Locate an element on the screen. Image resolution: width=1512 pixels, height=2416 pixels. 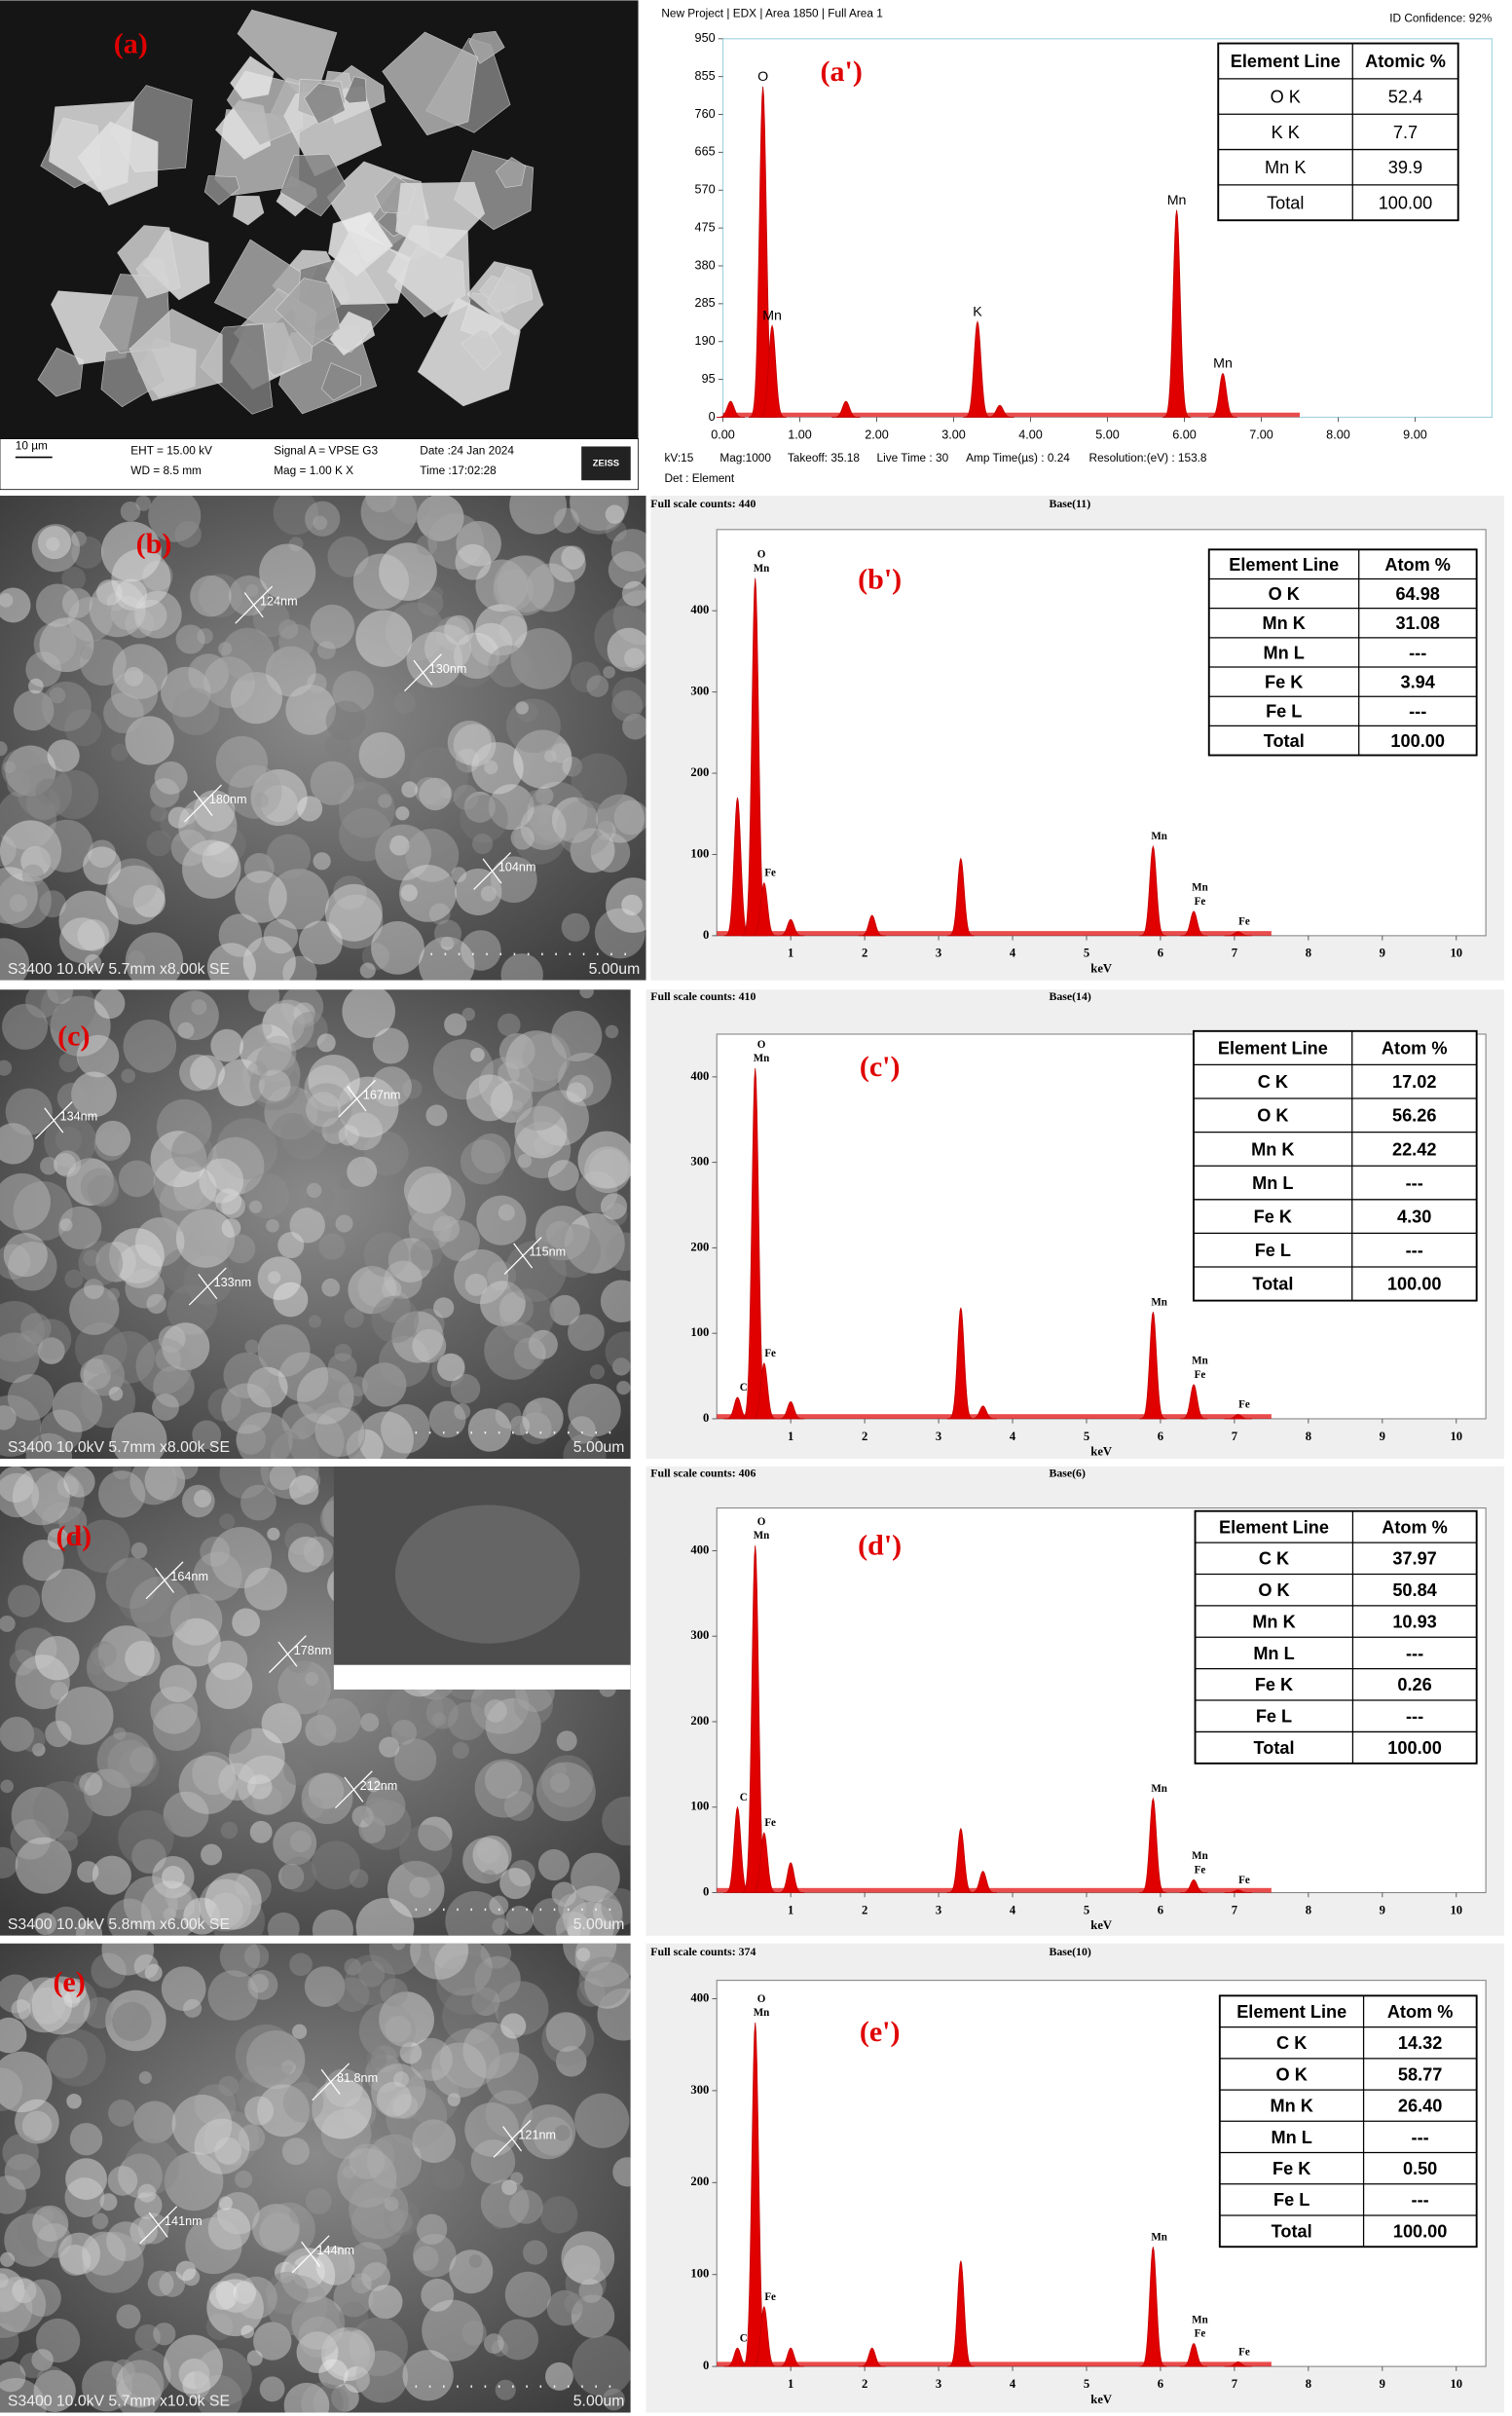
x-tick-label: 9 is located at coordinates (1382, 1909).